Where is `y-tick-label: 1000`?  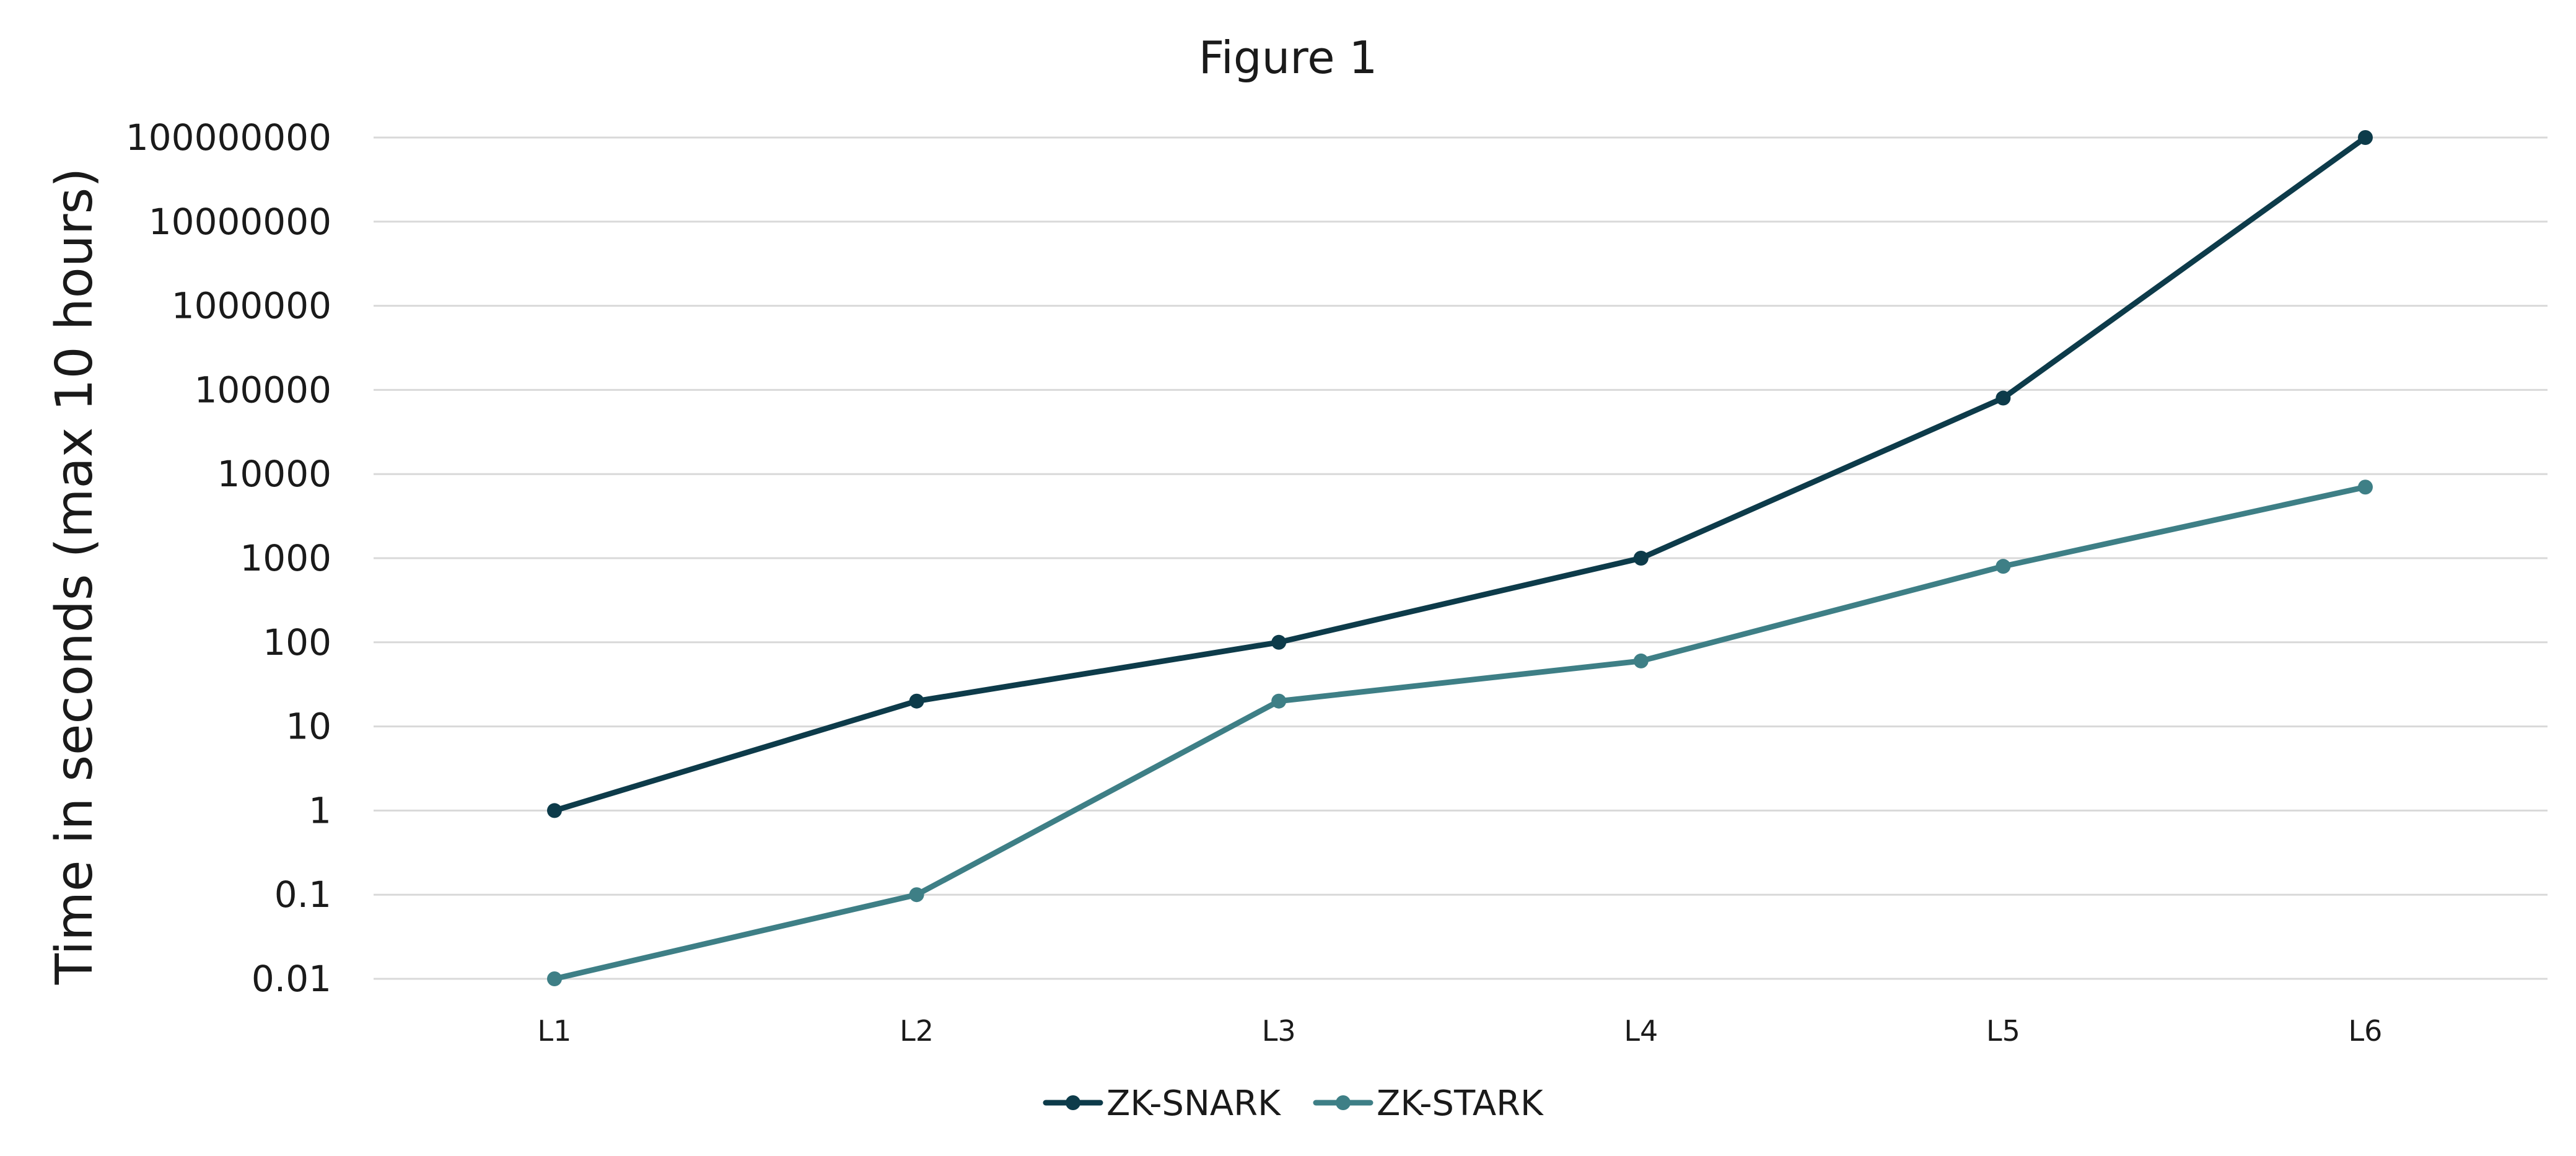 y-tick-label: 1000 is located at coordinates (285, 558).